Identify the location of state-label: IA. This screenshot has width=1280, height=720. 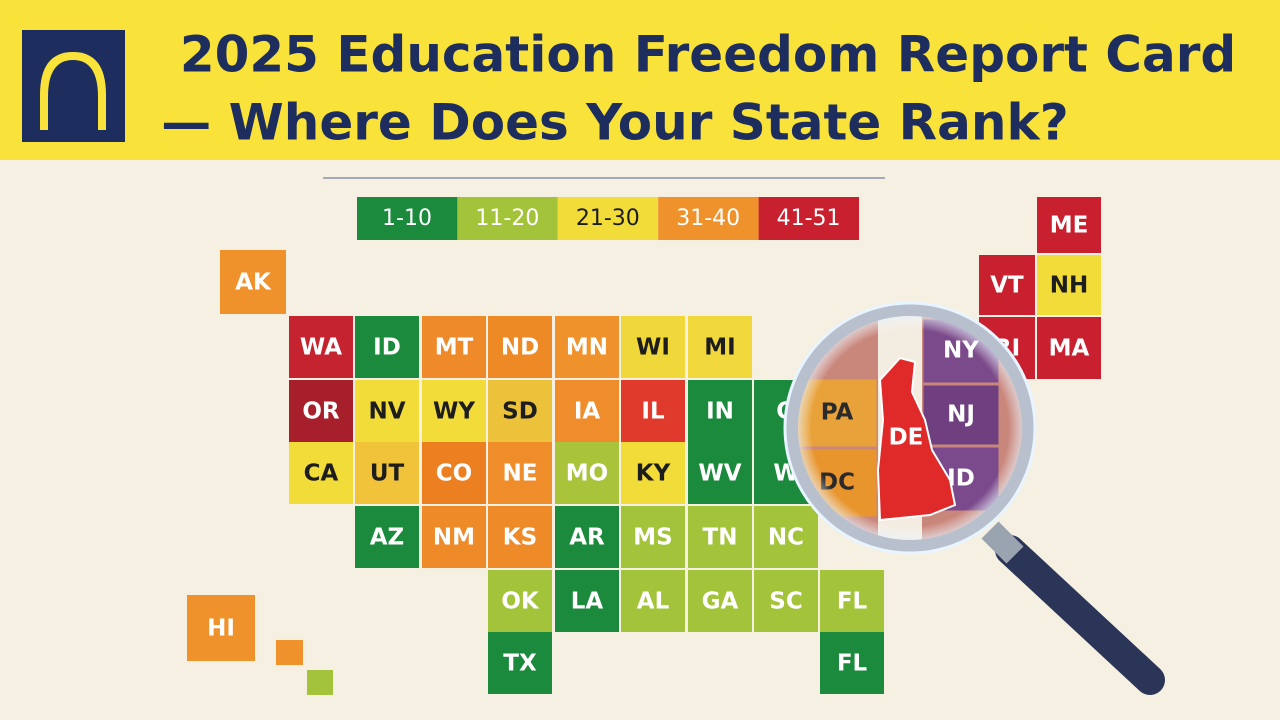
(587, 412).